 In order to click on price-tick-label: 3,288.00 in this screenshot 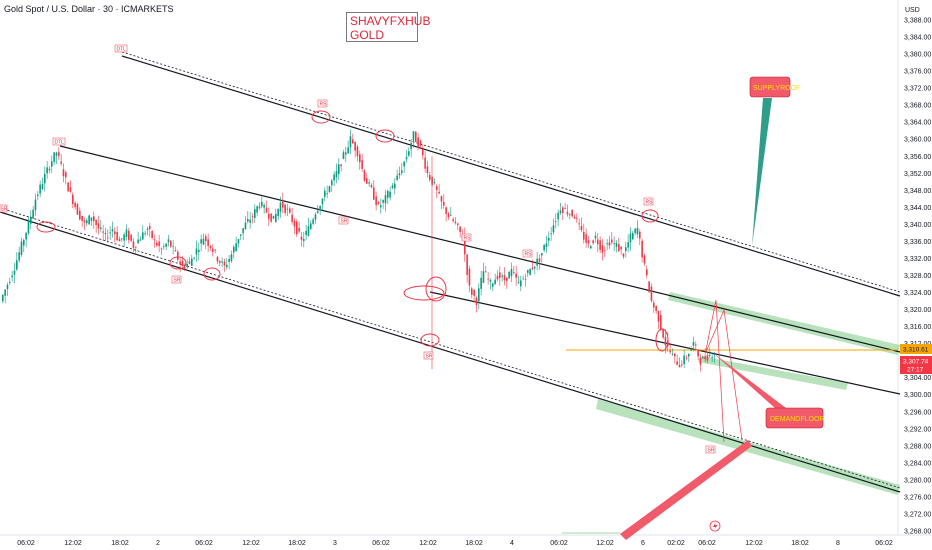, I will do `click(917, 446)`.